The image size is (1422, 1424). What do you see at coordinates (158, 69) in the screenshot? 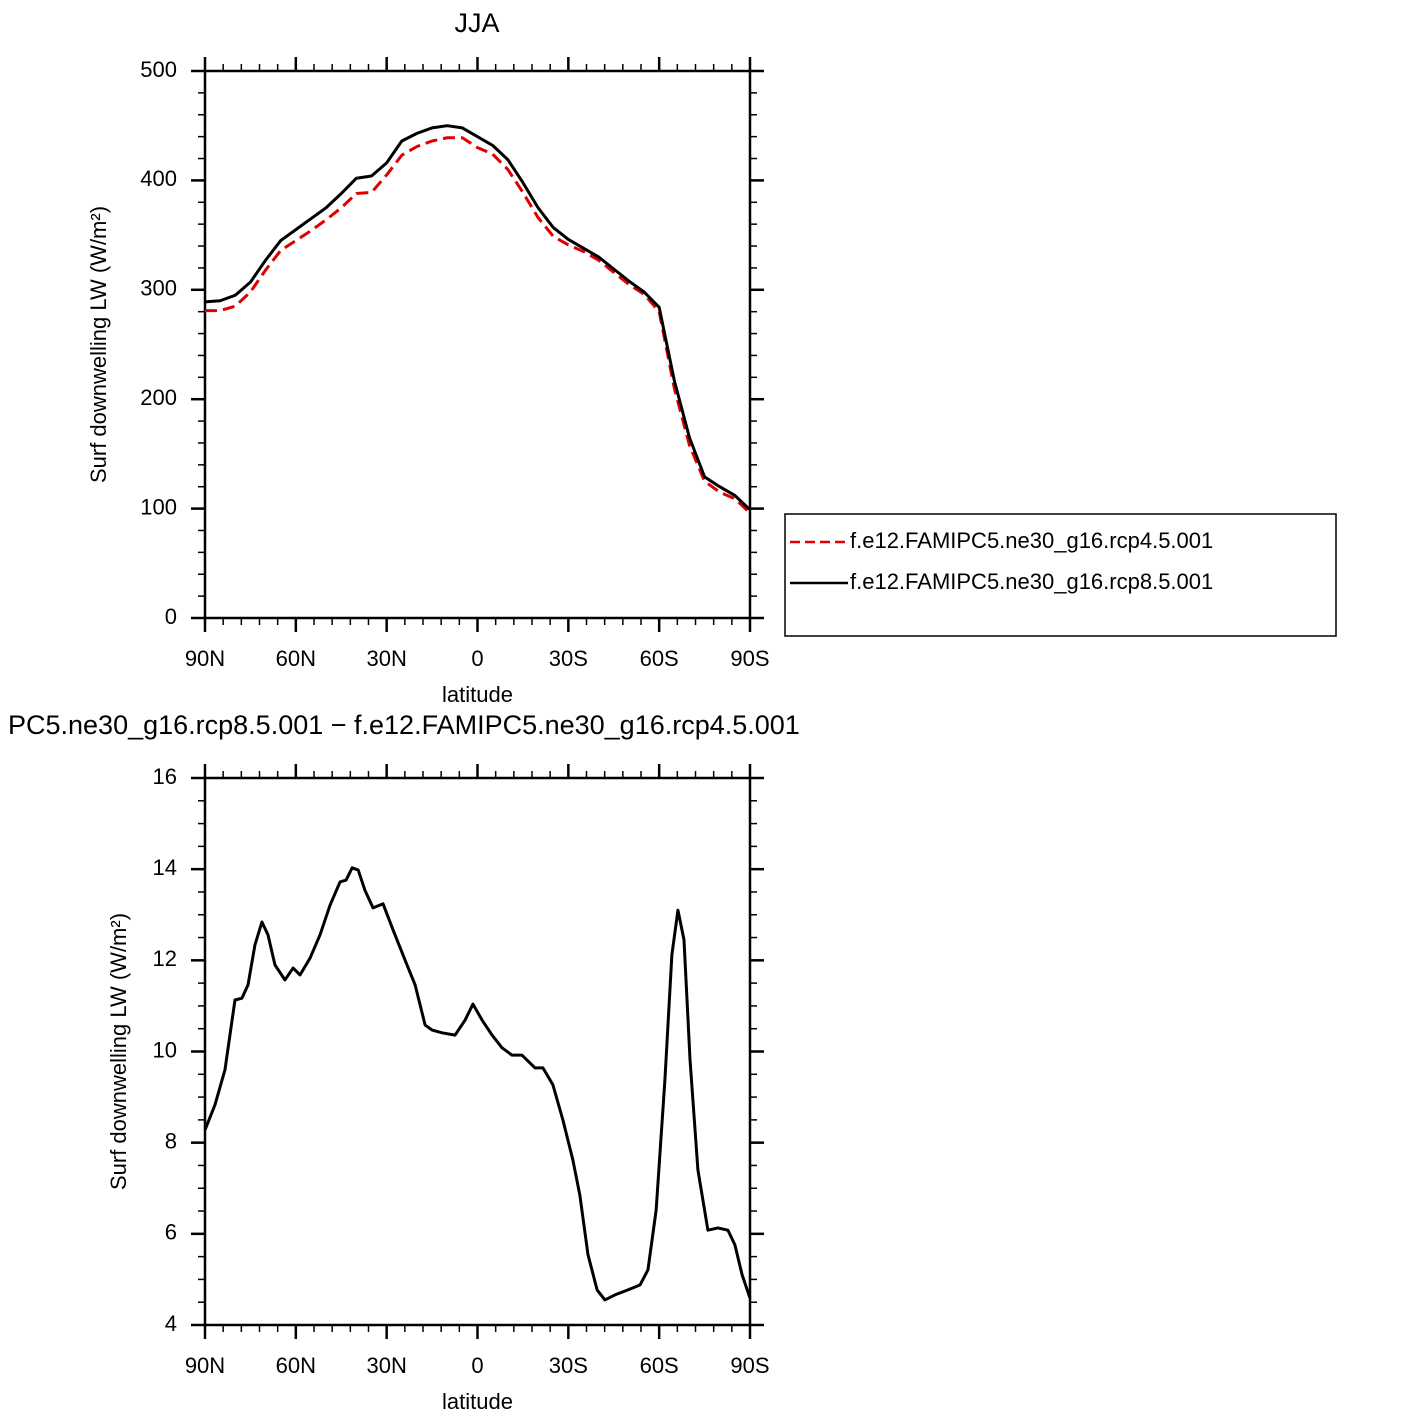
I see `y-tick-label: 500` at bounding box center [158, 69].